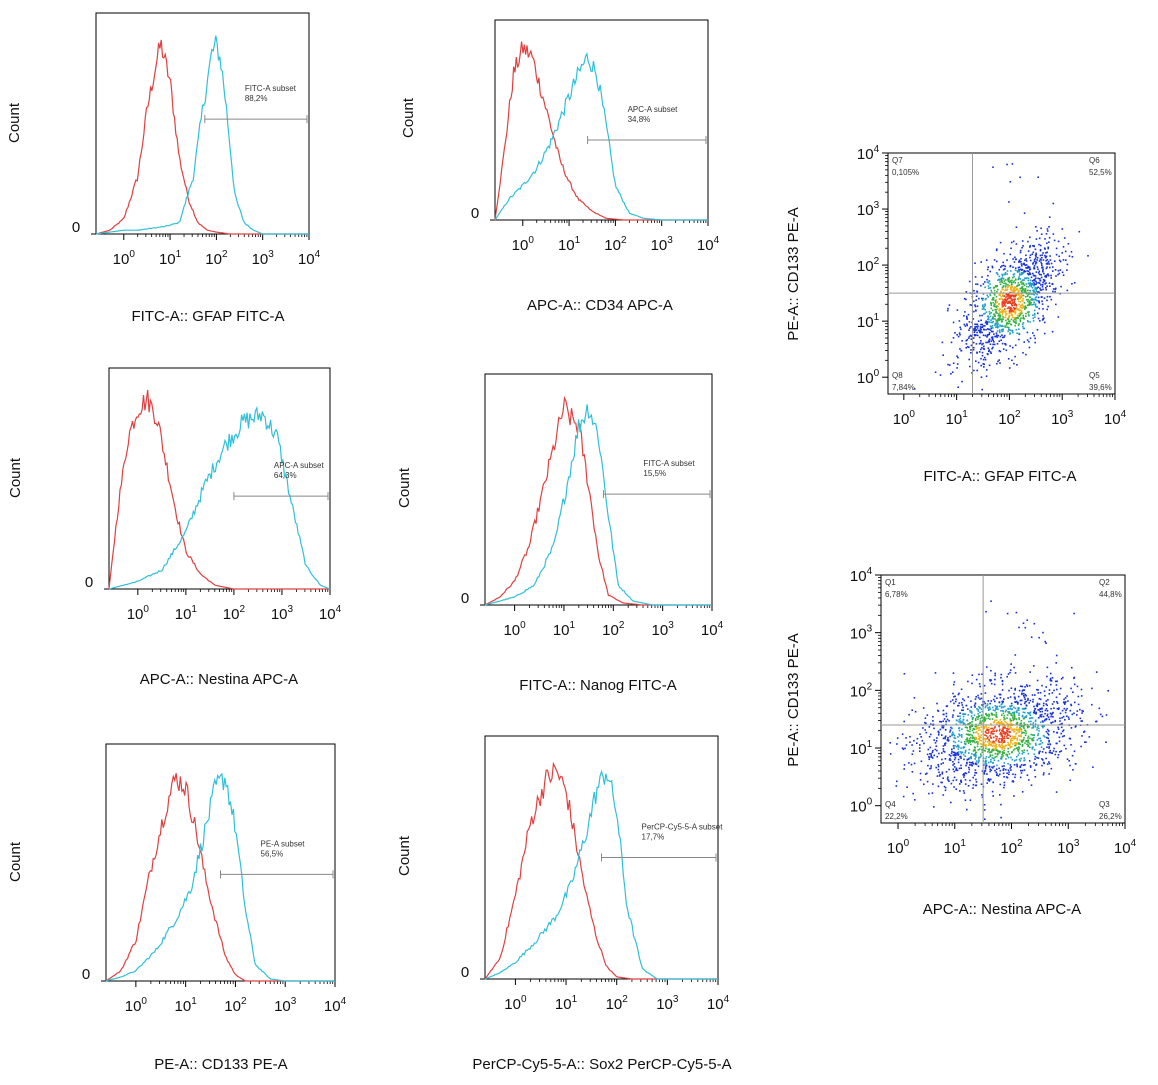 The height and width of the screenshot is (1085, 1158). Describe the element at coordinates (1020, 843) in the screenshot. I see `tick-exponent: 2` at that location.